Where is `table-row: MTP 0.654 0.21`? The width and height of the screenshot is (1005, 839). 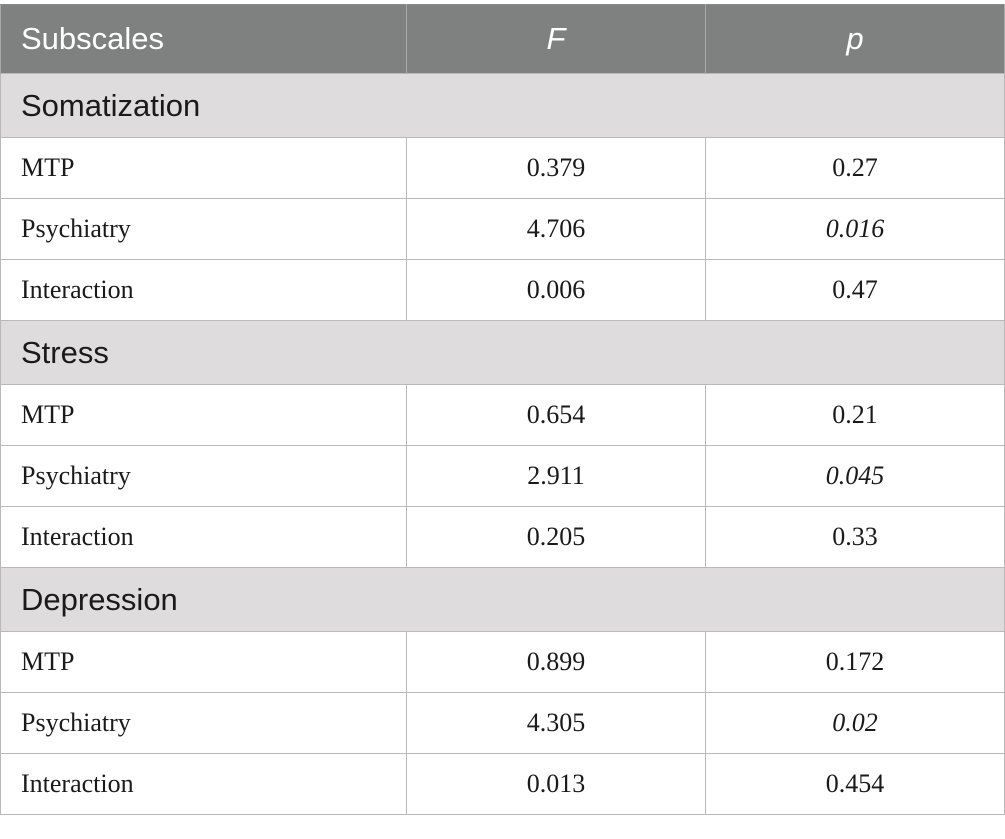 table-row: MTP 0.654 0.21 is located at coordinates (502, 415).